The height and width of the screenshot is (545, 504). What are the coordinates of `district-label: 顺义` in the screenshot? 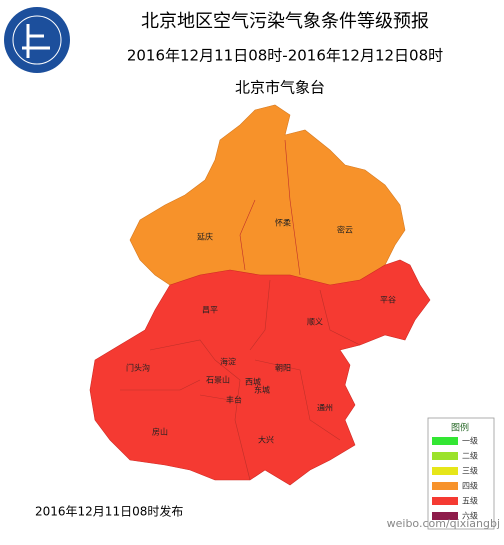 It's located at (315, 322).